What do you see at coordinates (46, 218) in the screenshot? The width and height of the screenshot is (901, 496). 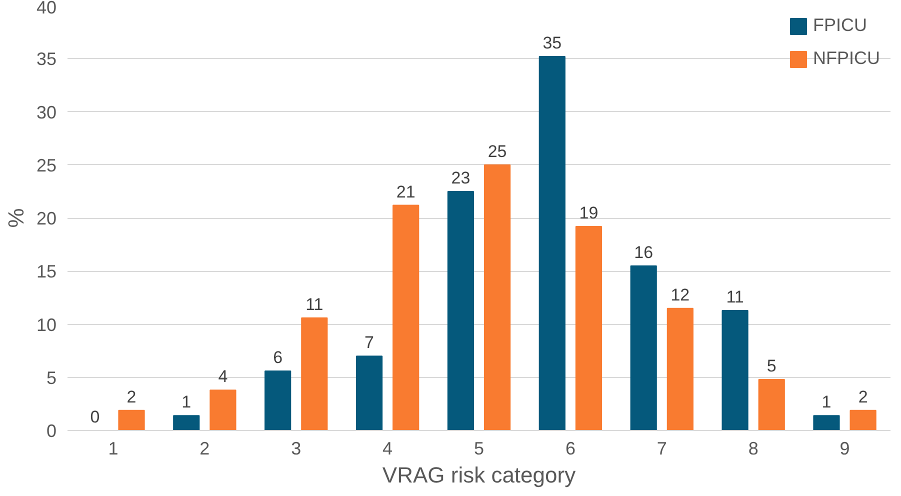 I see `y-tick-label: 20` at bounding box center [46, 218].